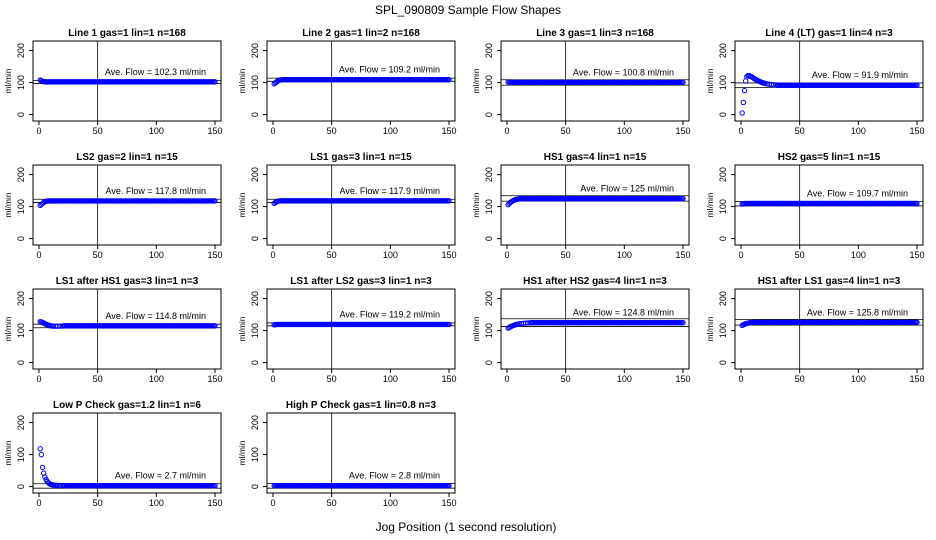 The width and height of the screenshot is (936, 540). What do you see at coordinates (394, 476) in the screenshot?
I see `average-flow-annotation: Ave. Flow = 2.8 ml/min` at bounding box center [394, 476].